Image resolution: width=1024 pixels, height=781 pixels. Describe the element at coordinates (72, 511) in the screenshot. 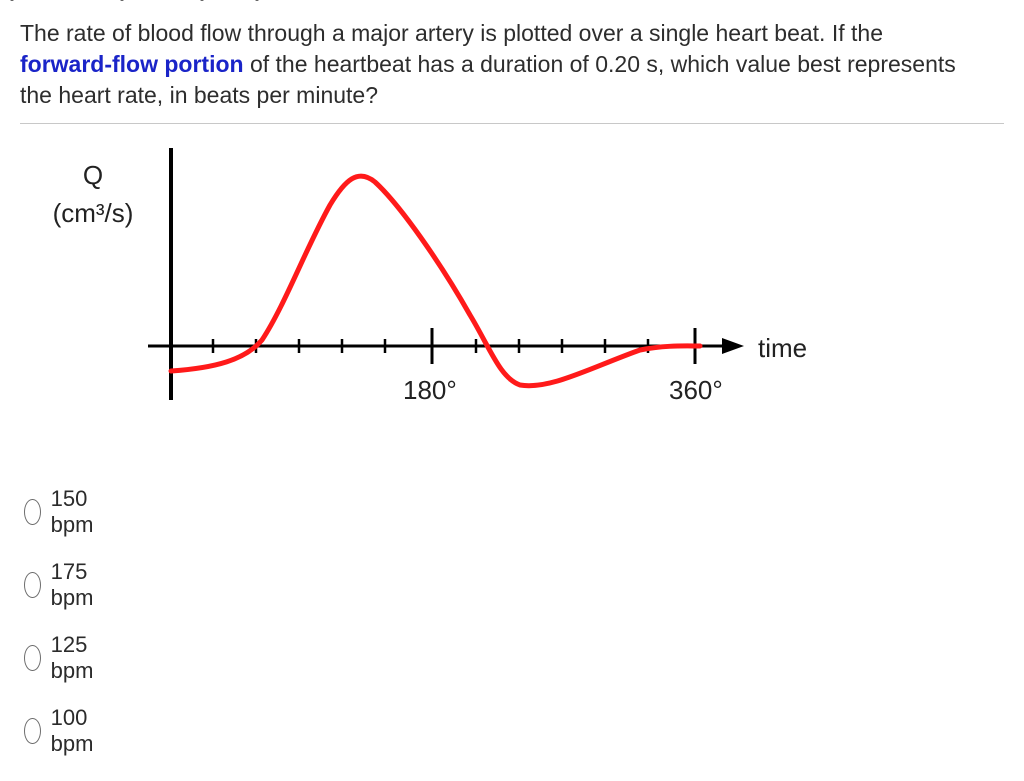

I see `choice-label: 150 bpm` at that location.